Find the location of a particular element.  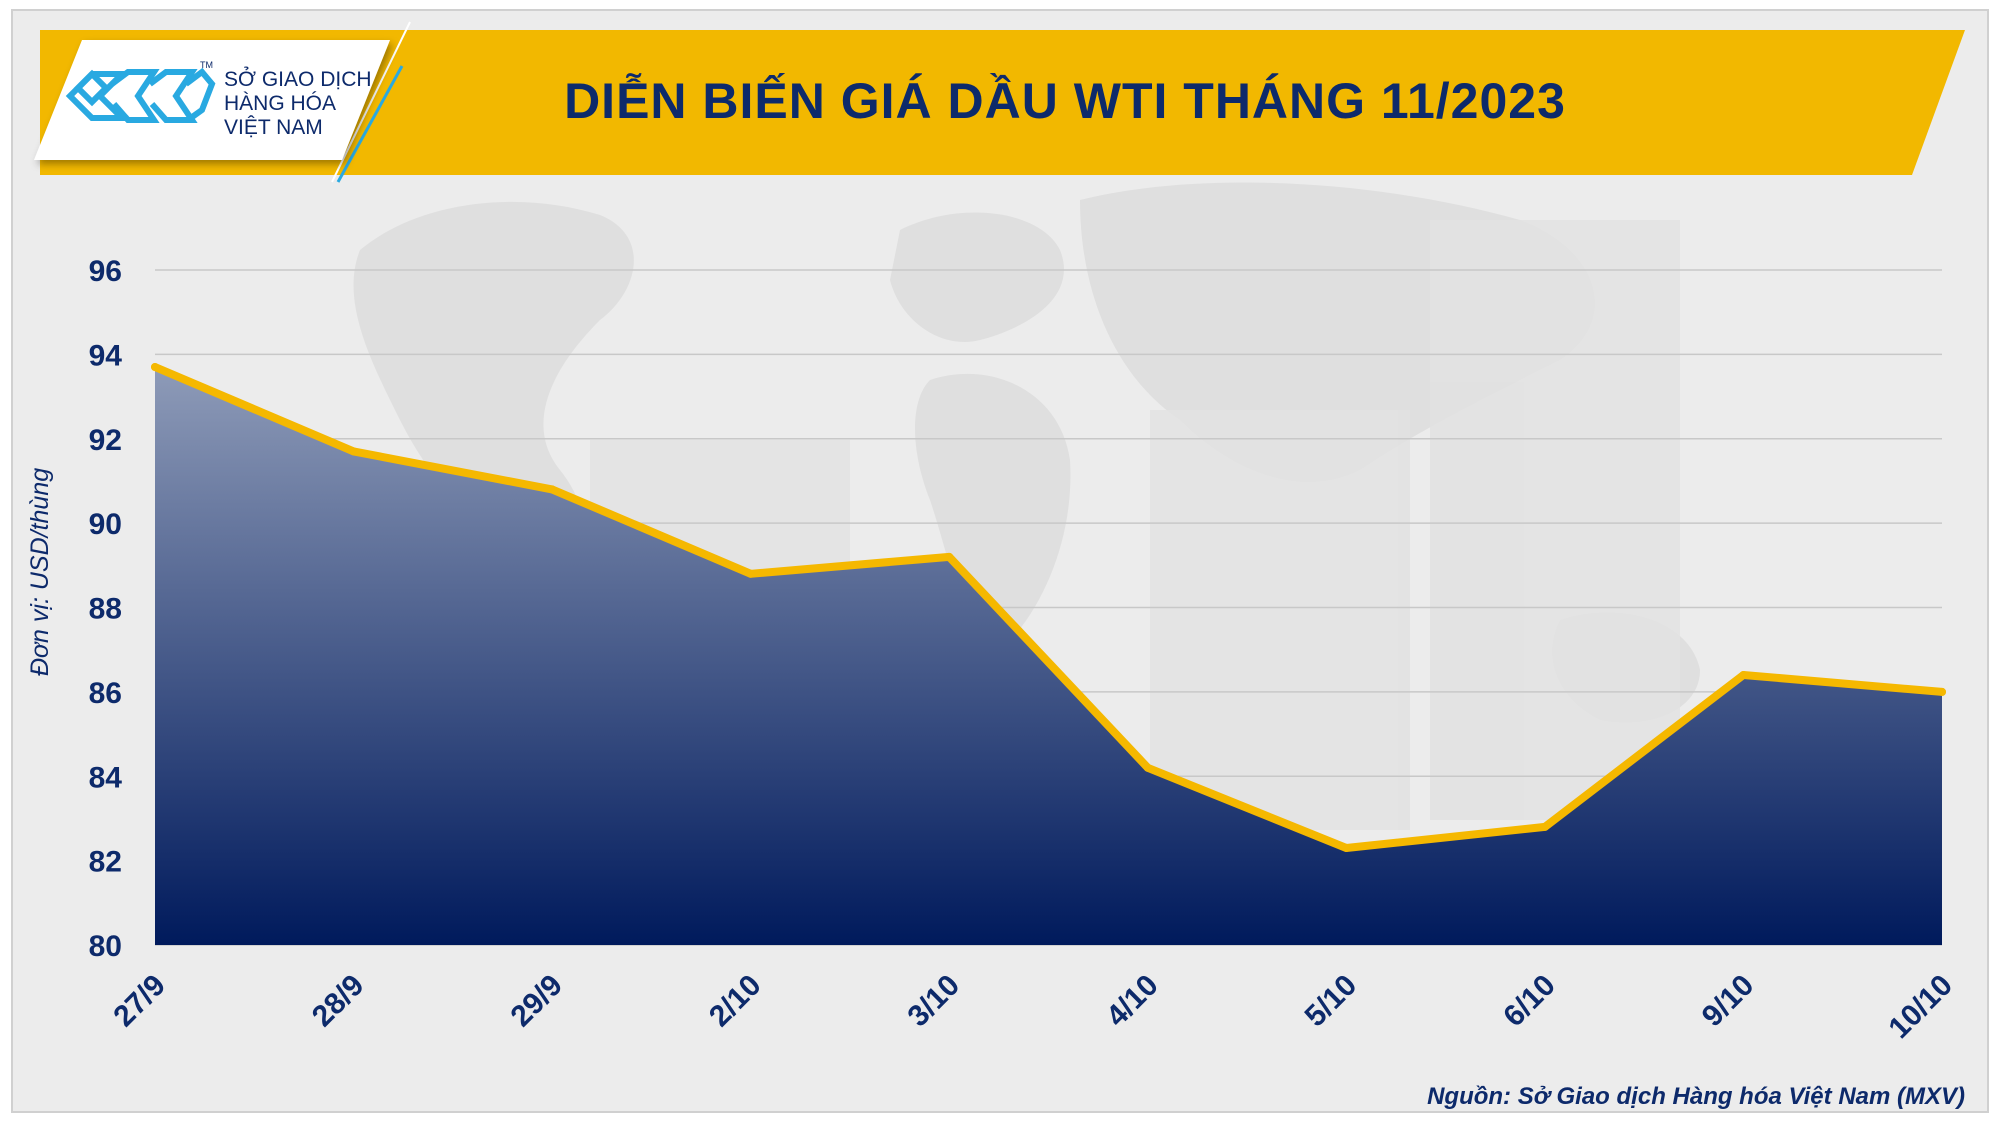

y-tick-label: 80 is located at coordinates (105, 946).